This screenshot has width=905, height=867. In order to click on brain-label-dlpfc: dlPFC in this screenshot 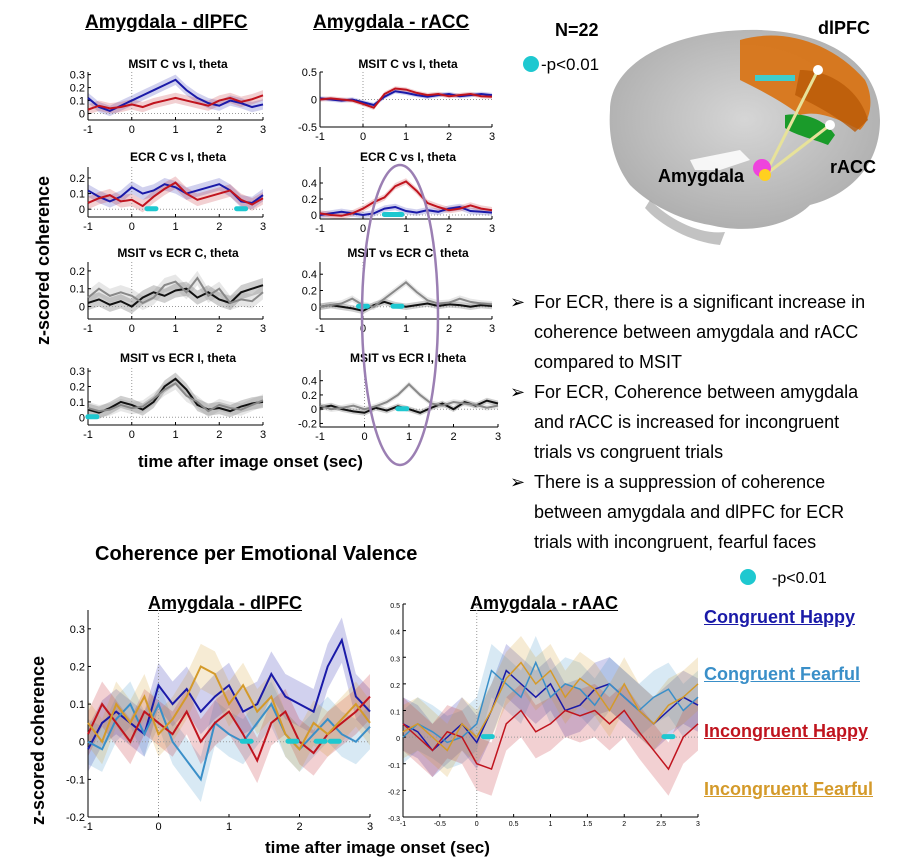, I will do `click(844, 28)`.